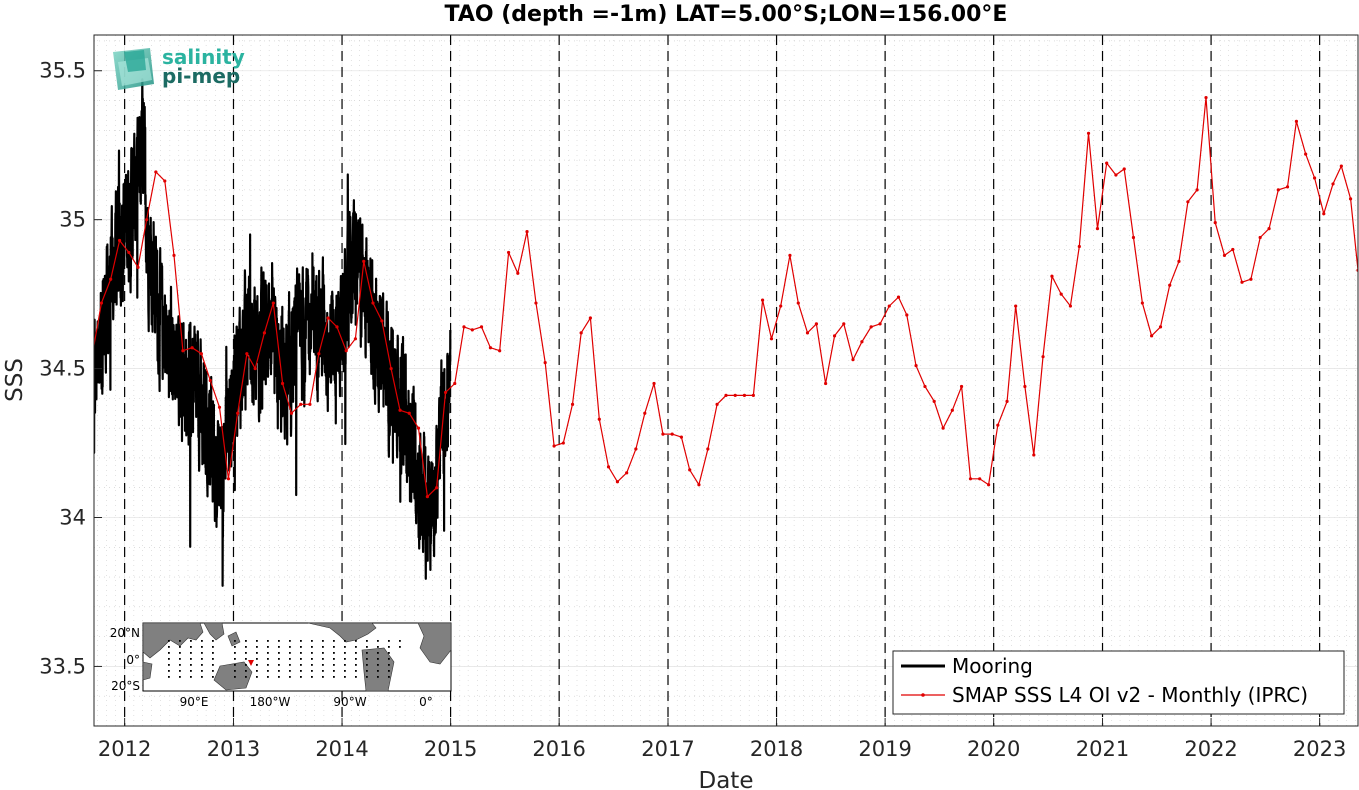 The image size is (1359, 790). Describe the element at coordinates (1102, 749) in the screenshot. I see `x-tick-label: 2021` at that location.